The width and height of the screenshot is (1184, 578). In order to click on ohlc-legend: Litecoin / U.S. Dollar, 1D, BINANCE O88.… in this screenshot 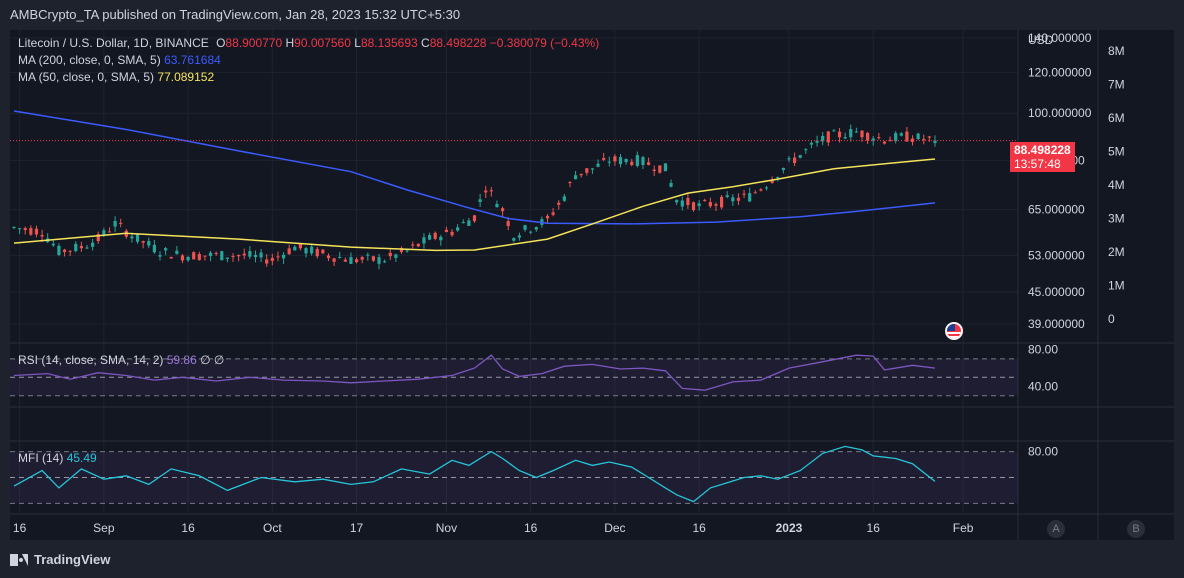, I will do `click(308, 43)`.